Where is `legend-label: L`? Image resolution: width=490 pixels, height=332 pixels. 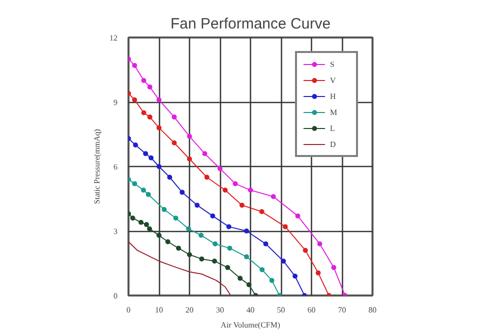
legend-label: L is located at coordinates (333, 128).